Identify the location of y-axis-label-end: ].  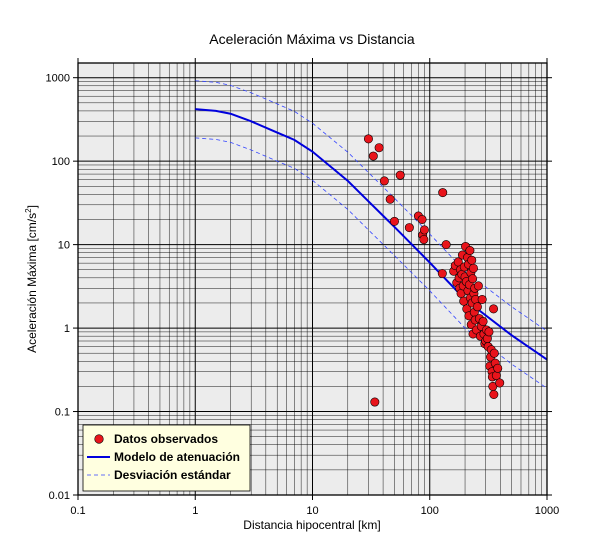
(32, 206).